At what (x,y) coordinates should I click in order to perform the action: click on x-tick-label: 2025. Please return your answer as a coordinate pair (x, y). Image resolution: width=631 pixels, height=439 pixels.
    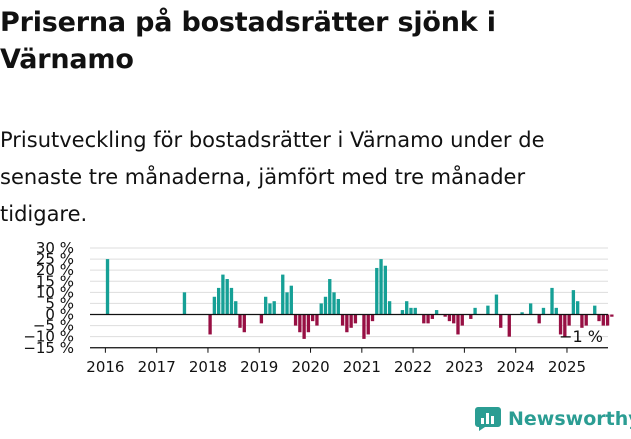
    Looking at the image, I should click on (567, 367).